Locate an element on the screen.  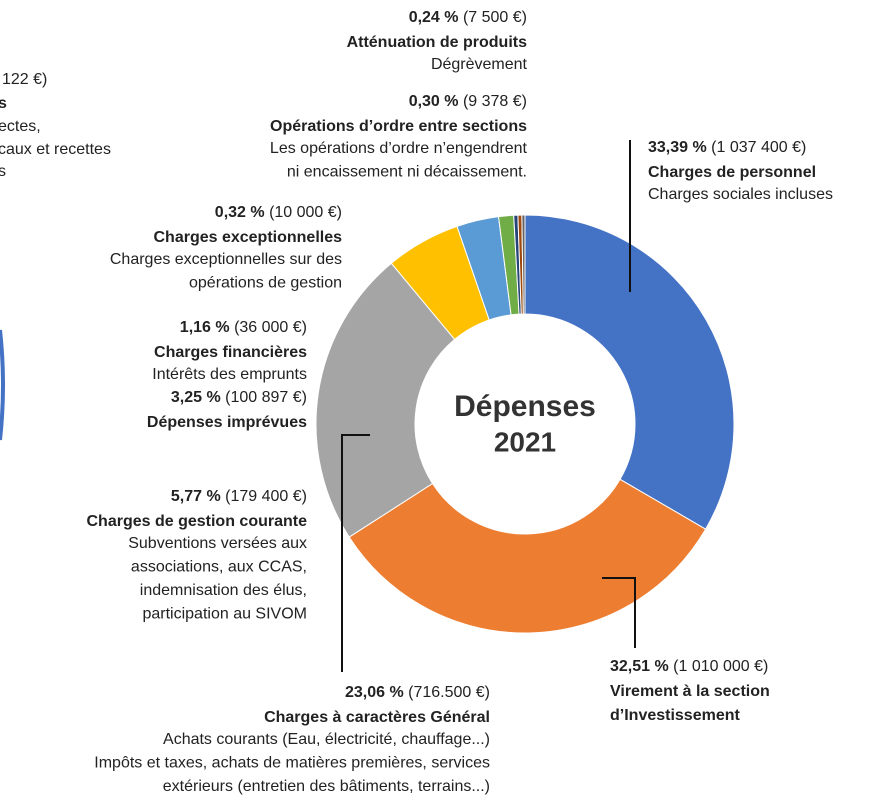
percent: 0,30 % is located at coordinates (434, 101).